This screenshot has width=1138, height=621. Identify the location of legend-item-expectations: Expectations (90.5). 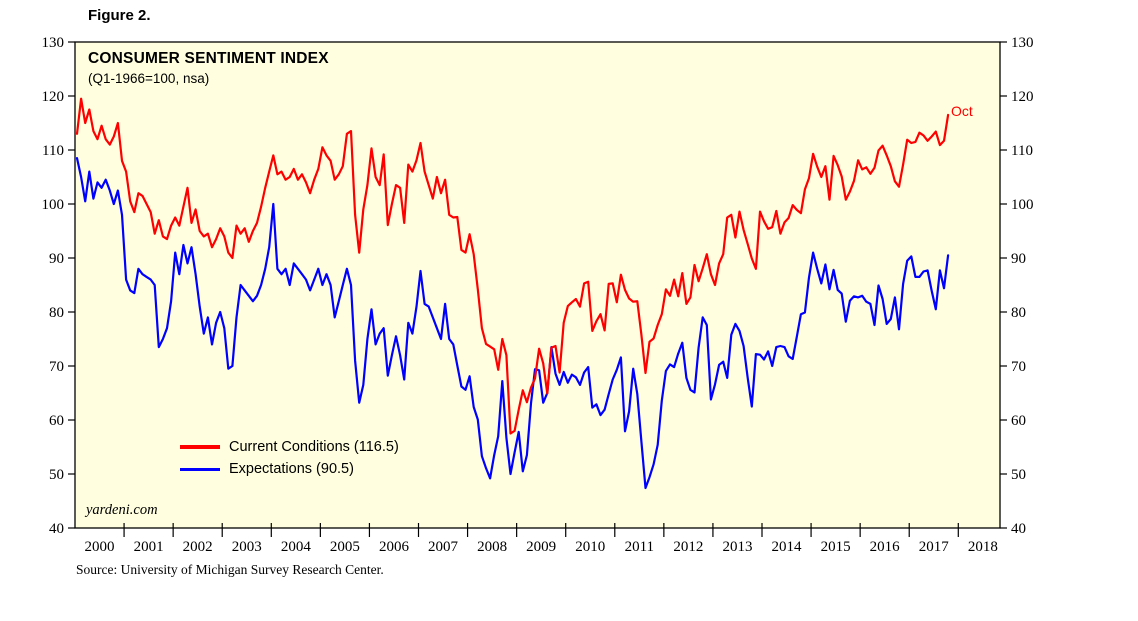
(289, 469).